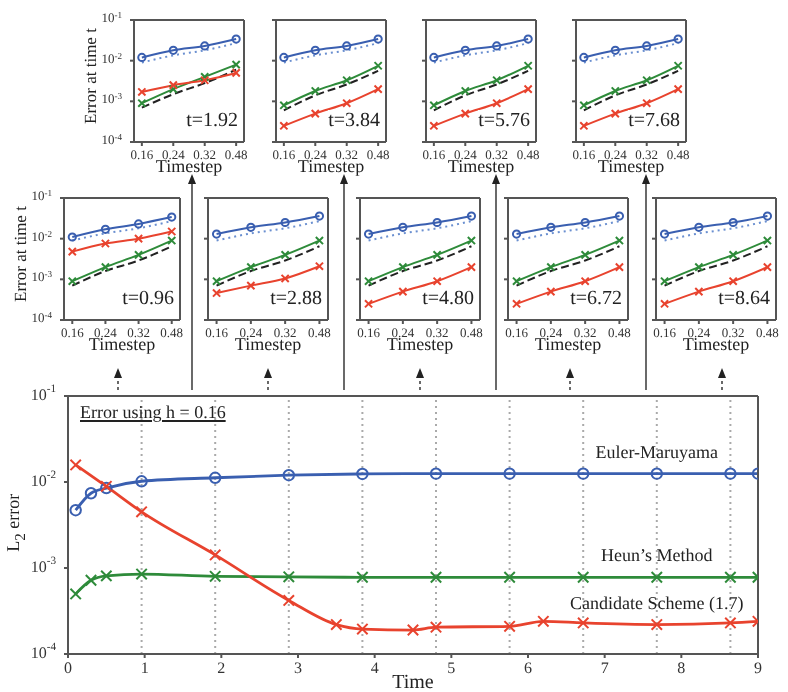  I want to click on series-label: Euler-Maruyama, so click(657, 451).